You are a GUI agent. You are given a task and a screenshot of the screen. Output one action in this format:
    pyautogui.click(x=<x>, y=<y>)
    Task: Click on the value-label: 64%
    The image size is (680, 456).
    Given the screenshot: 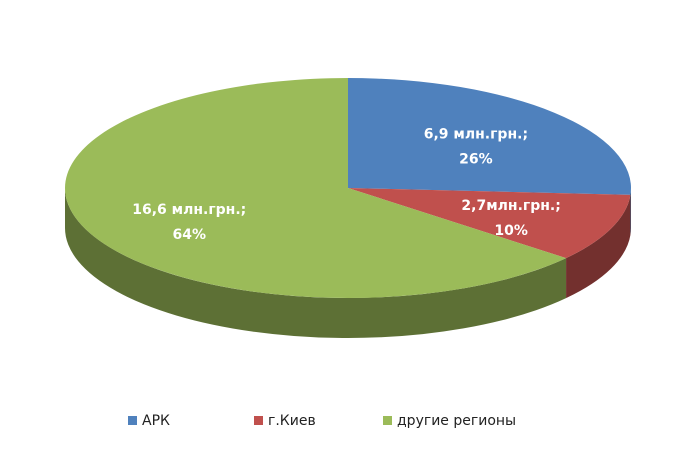 What is the action you would take?
    pyautogui.click(x=189, y=235)
    